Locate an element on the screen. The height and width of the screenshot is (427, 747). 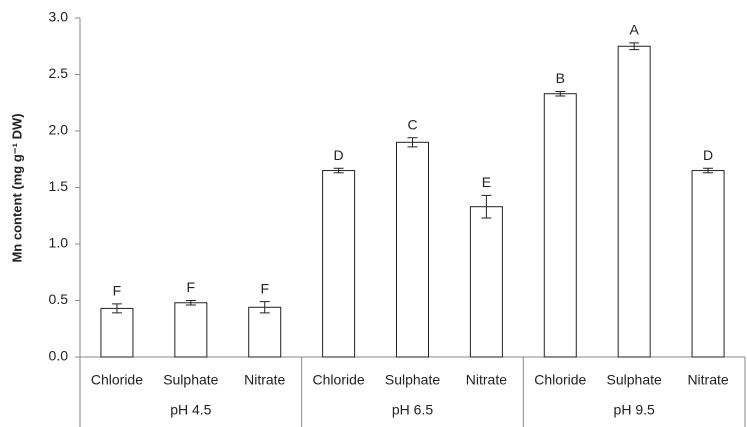
annotation: B is located at coordinates (560, 78).